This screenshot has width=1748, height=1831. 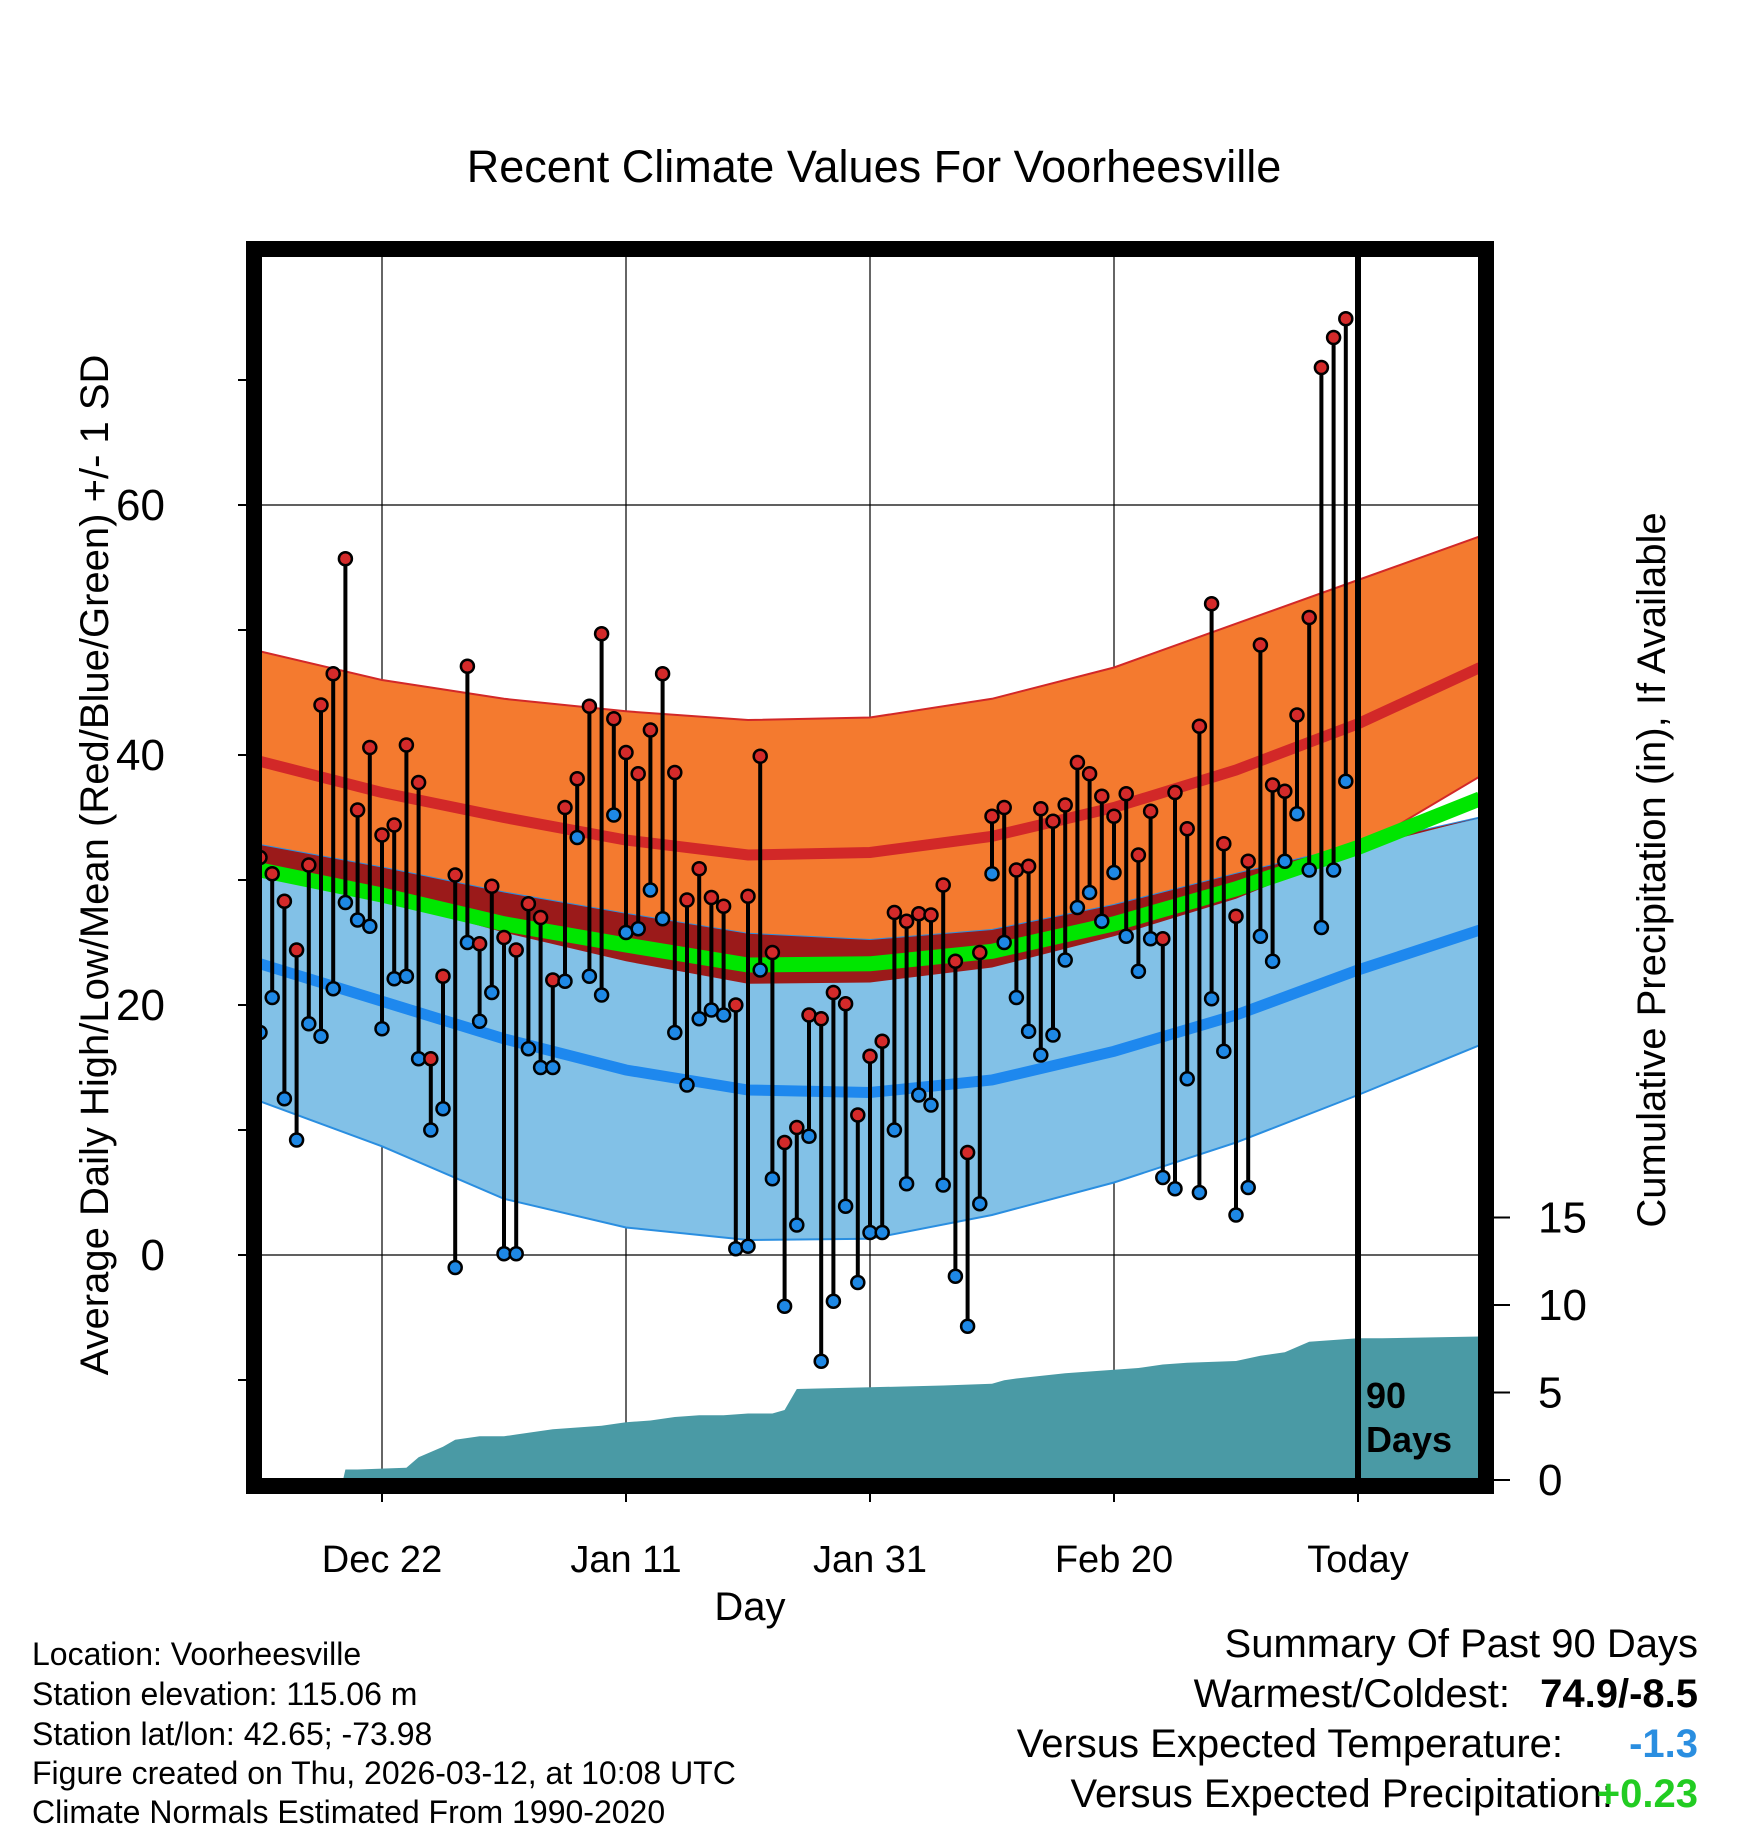 I want to click on y-tick-label-right: 5, so click(x=1550, y=1393).